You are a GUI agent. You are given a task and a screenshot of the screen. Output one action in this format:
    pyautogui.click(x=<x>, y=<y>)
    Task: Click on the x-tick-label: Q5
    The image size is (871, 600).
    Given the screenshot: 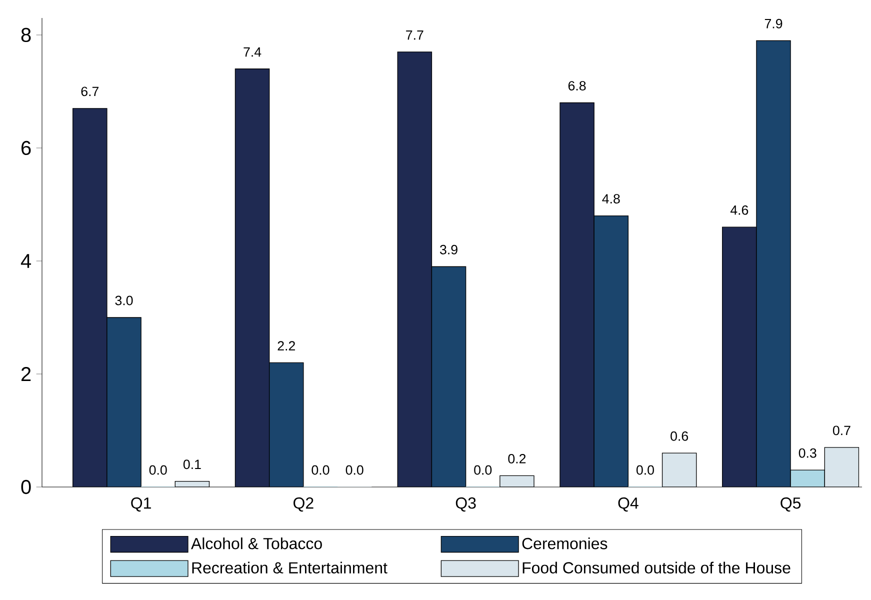 What is the action you would take?
    pyautogui.click(x=790, y=504)
    